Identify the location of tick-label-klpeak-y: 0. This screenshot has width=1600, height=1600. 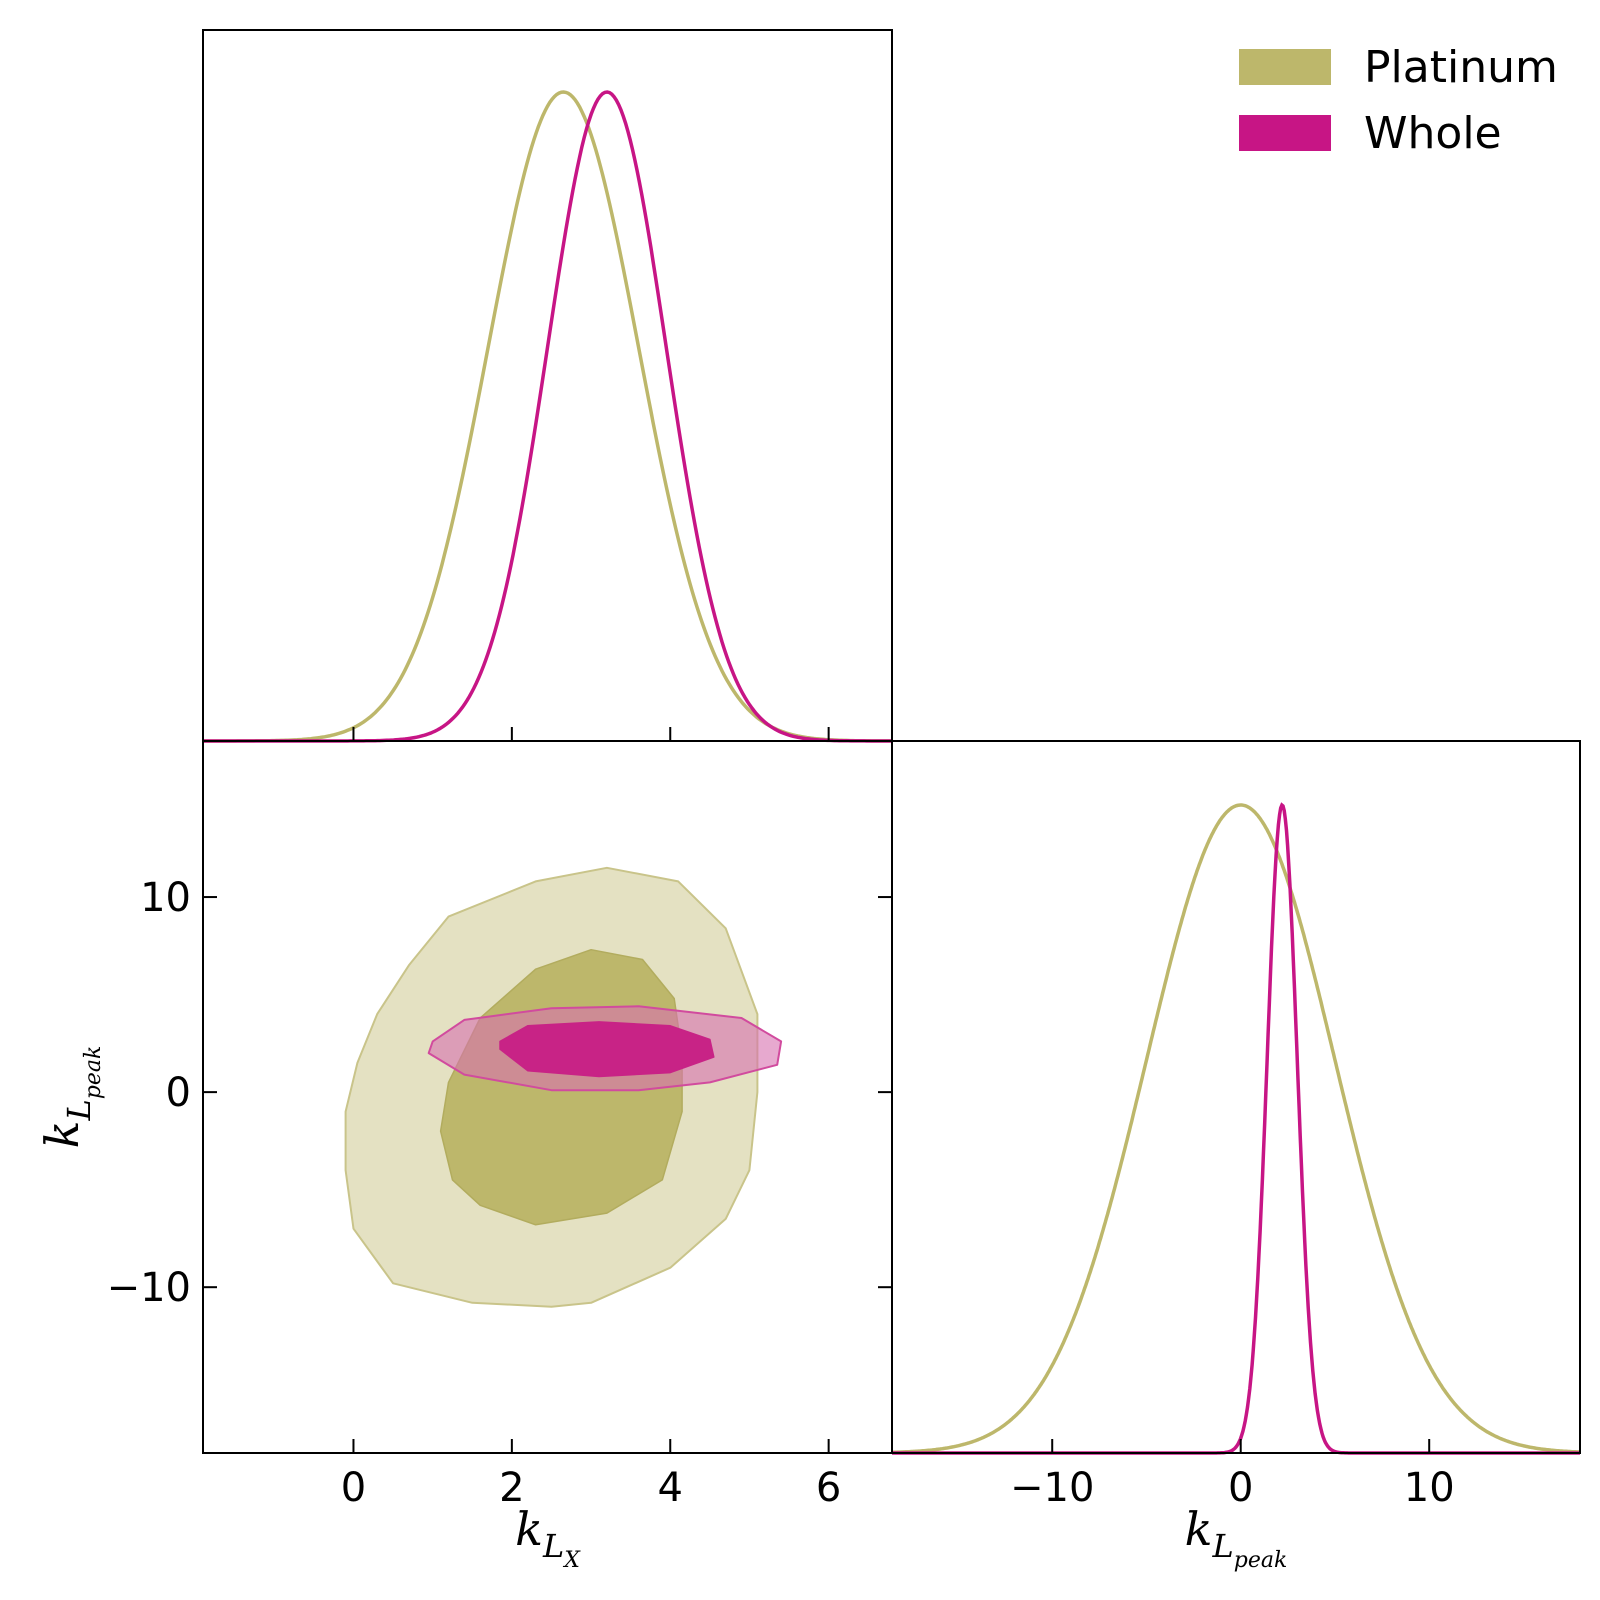
(178, 1093).